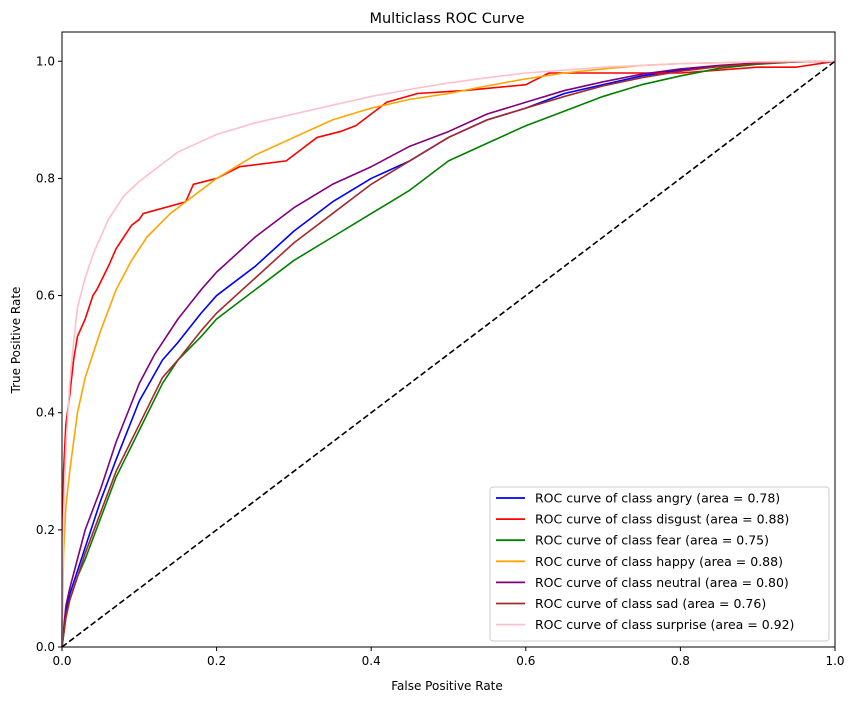 This screenshot has width=857, height=701. What do you see at coordinates (662, 582) in the screenshot?
I see `legend-label: ROC curve of class neutral (area = 0.80)` at bounding box center [662, 582].